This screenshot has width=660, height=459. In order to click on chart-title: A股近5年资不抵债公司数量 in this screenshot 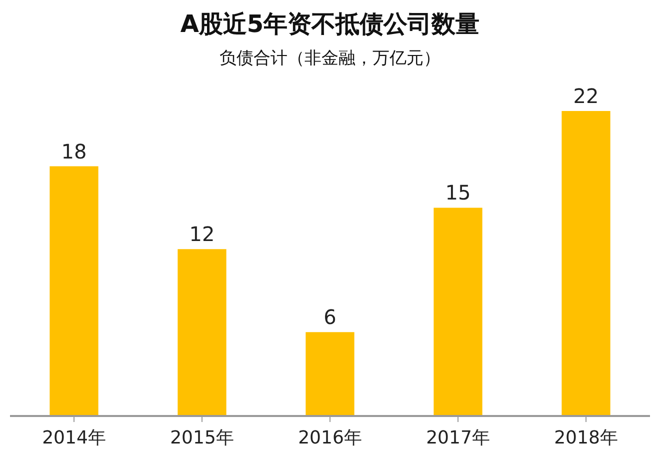, I will do `click(330, 24)`.